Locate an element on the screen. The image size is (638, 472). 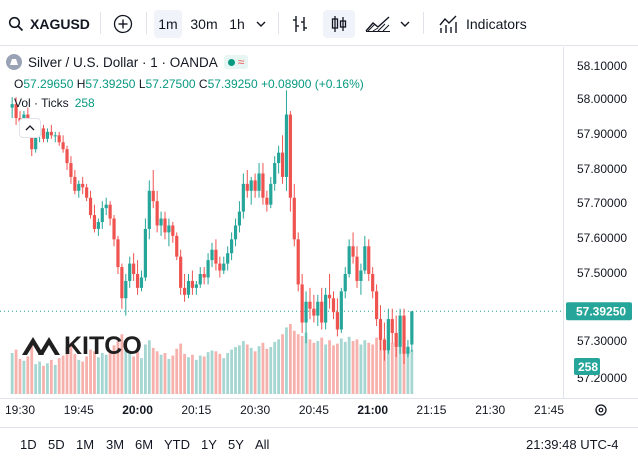
symbol-search: XAGUSD is located at coordinates (49, 24).